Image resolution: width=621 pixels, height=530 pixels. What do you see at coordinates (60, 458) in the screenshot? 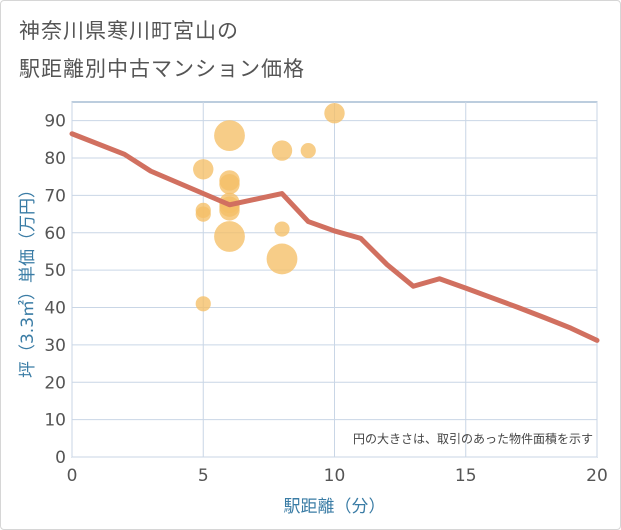
I see `y-tick-label: 0` at bounding box center [60, 458].